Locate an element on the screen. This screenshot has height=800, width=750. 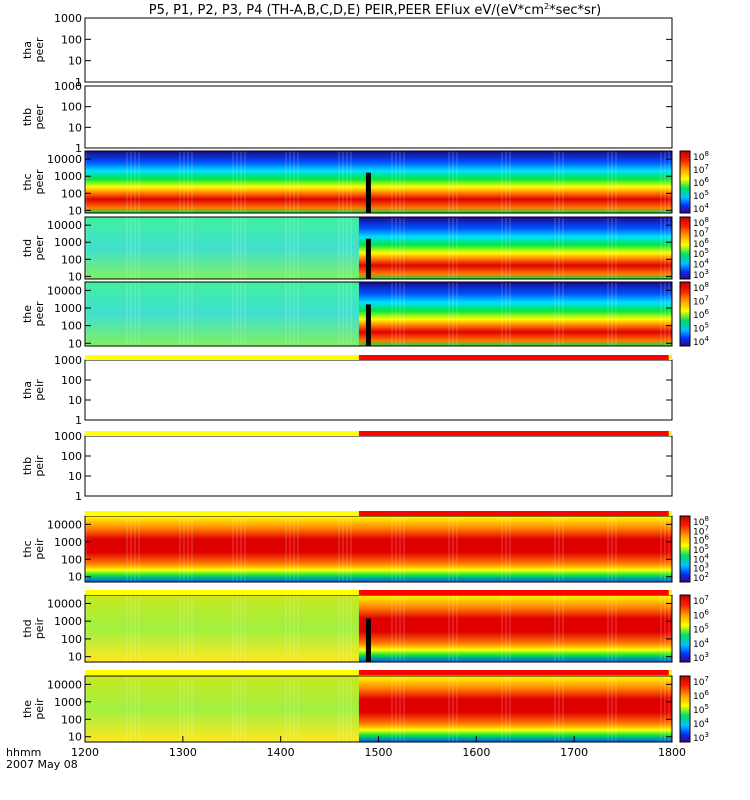
colorbar-label: 10⁶ is located at coordinates (701, 614).